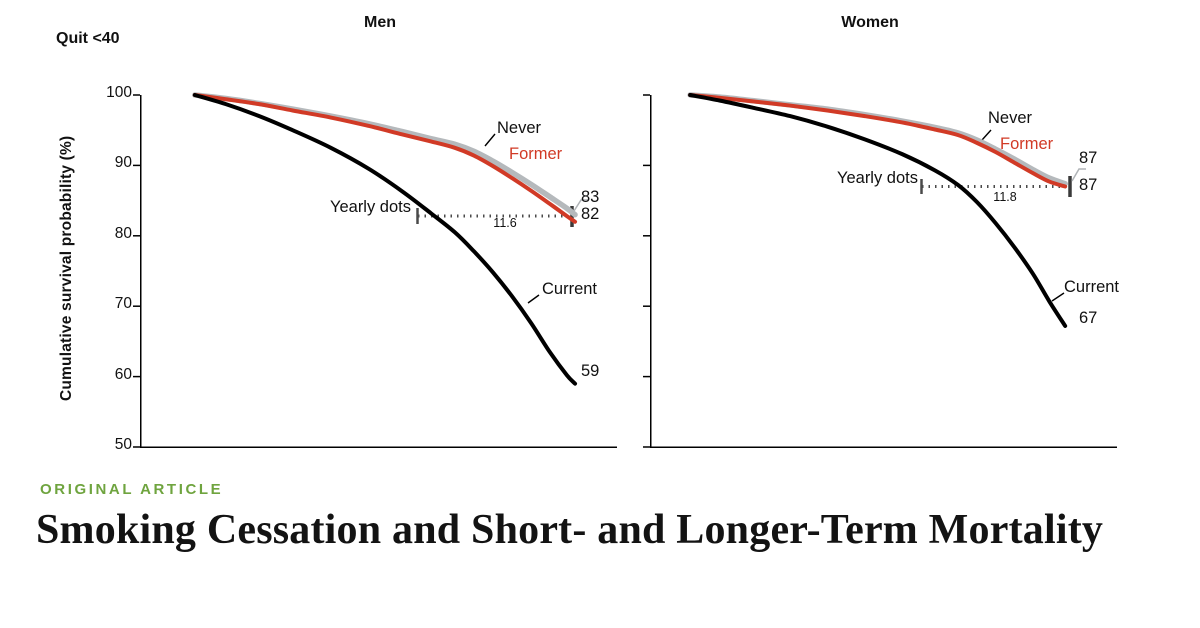 The height and width of the screenshot is (628, 1200). I want to click on y-tick-80: 80, so click(123, 233).